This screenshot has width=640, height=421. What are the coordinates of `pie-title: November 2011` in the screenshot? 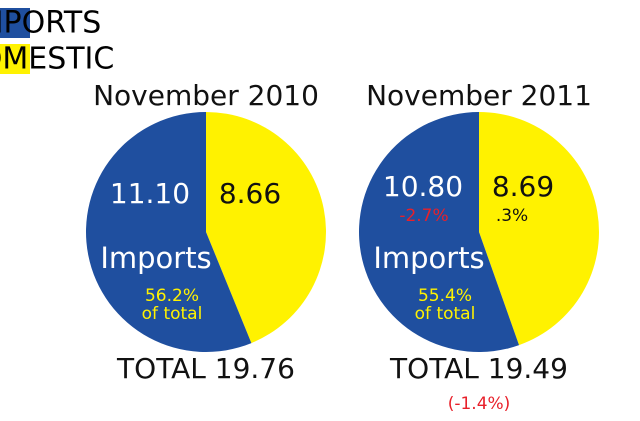 It's located at (479, 95).